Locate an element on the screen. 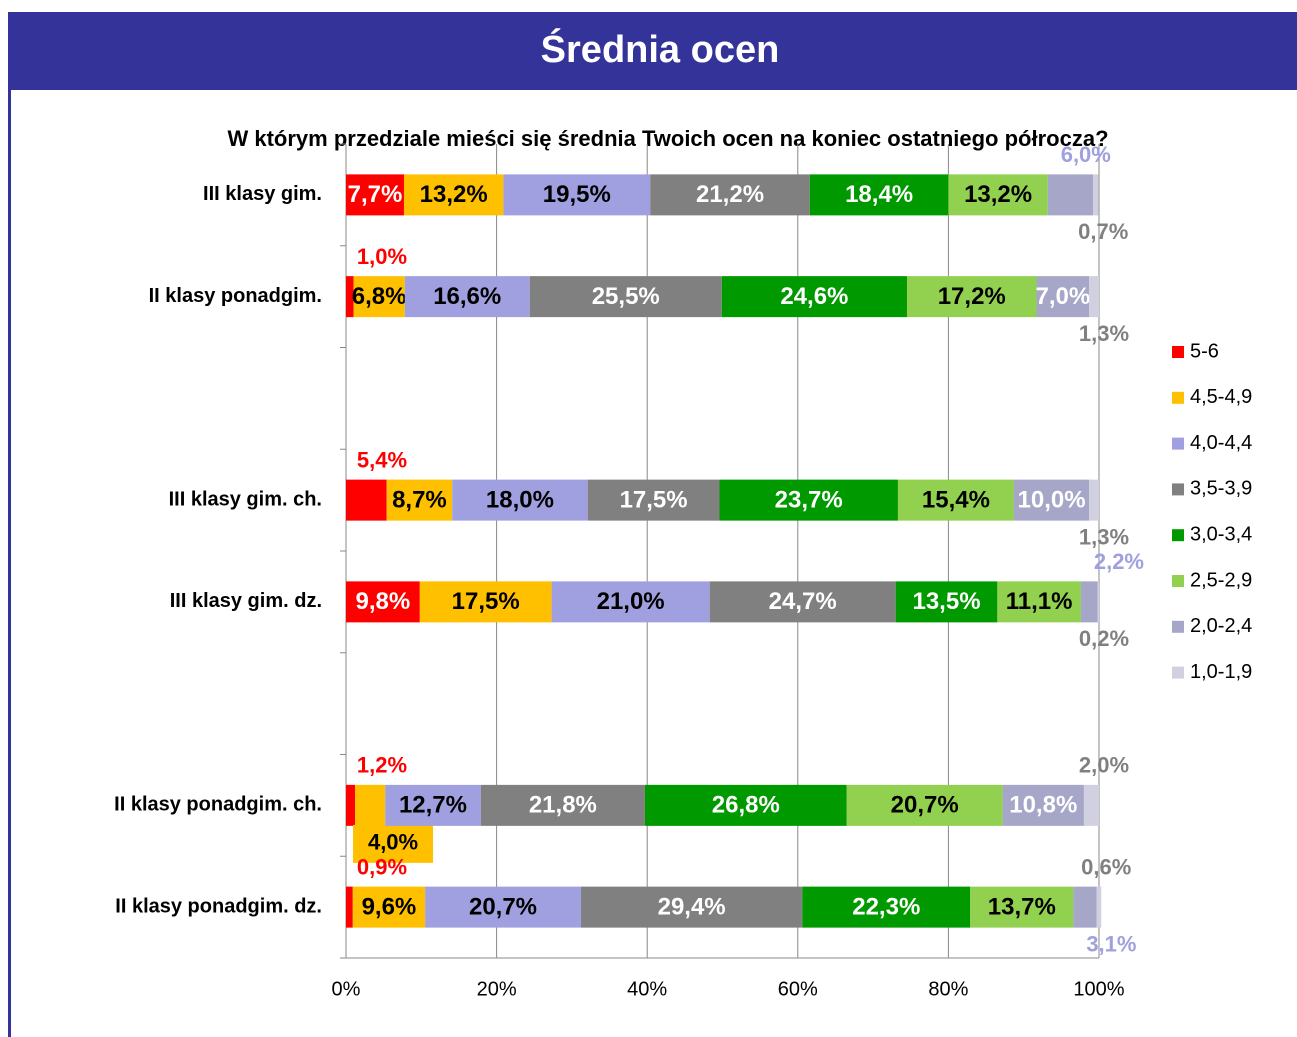 The width and height of the screenshot is (1297, 1037). value-label: 7,0% is located at coordinates (1063, 296).